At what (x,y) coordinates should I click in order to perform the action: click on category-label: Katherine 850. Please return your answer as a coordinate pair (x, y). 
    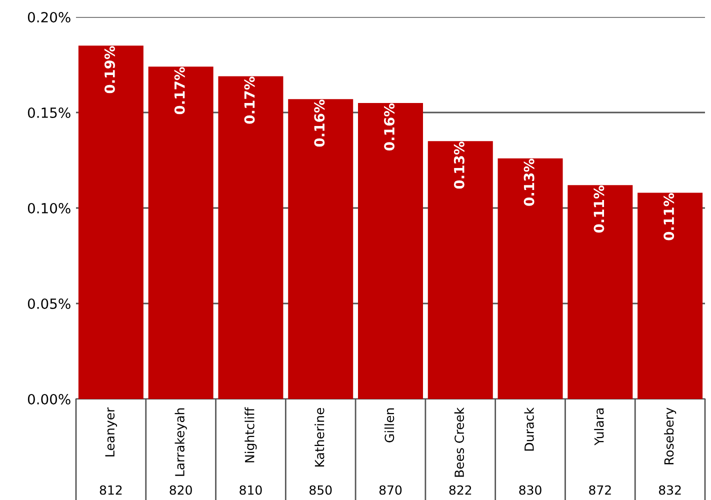
    Looking at the image, I should click on (321, 451).